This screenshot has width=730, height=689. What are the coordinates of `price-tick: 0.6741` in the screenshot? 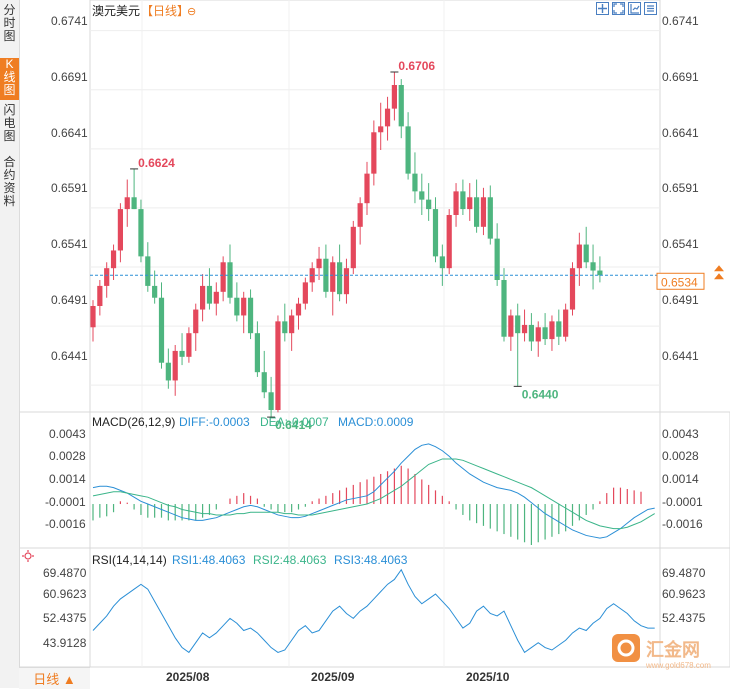 It's located at (680, 21).